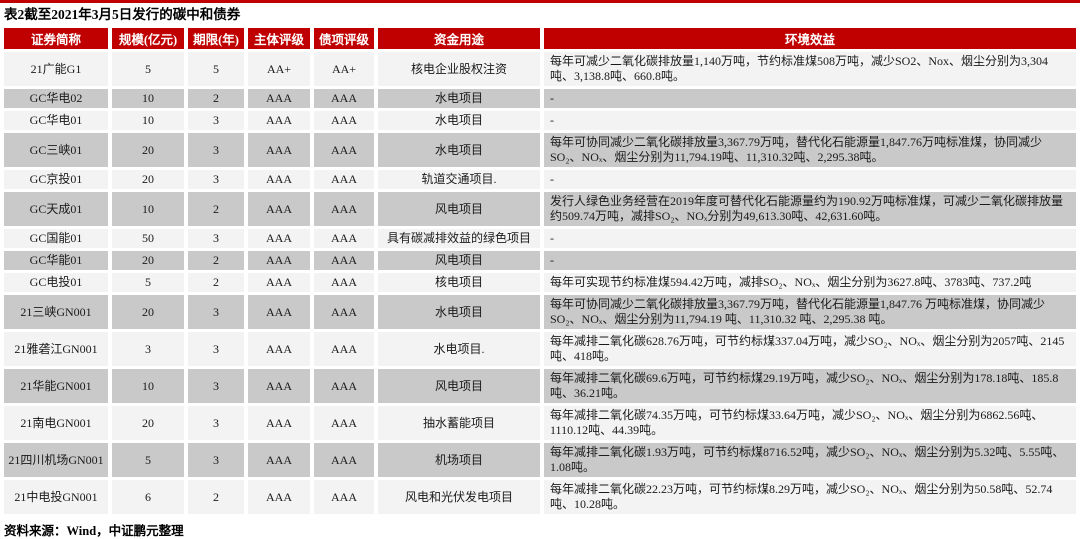  Describe the element at coordinates (56, 150) in the screenshot. I see `cell-bond-name: GC三峡01` at that location.